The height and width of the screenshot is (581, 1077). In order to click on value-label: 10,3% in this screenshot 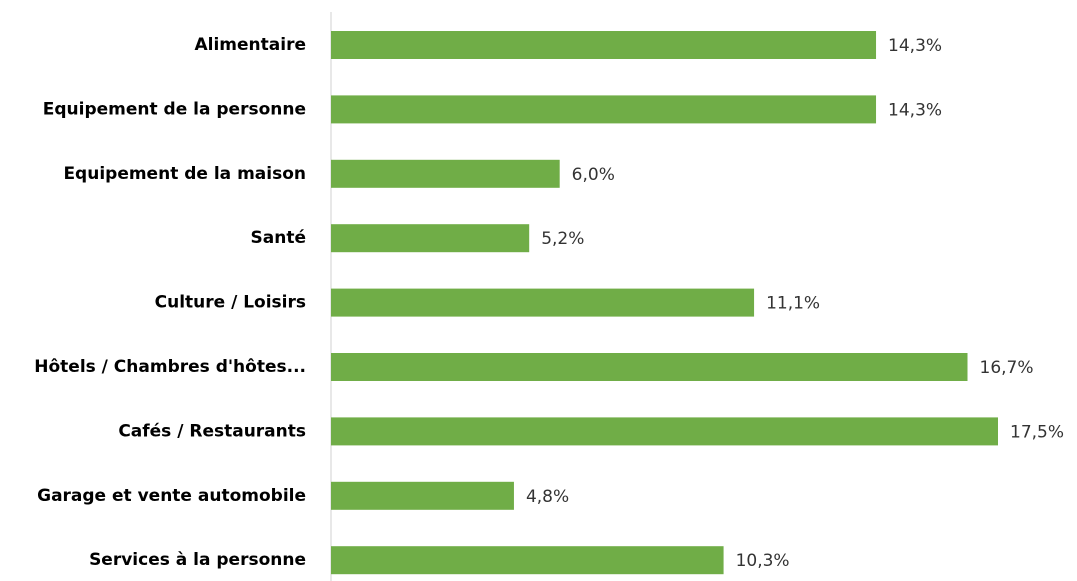, I will do `click(763, 561)`.